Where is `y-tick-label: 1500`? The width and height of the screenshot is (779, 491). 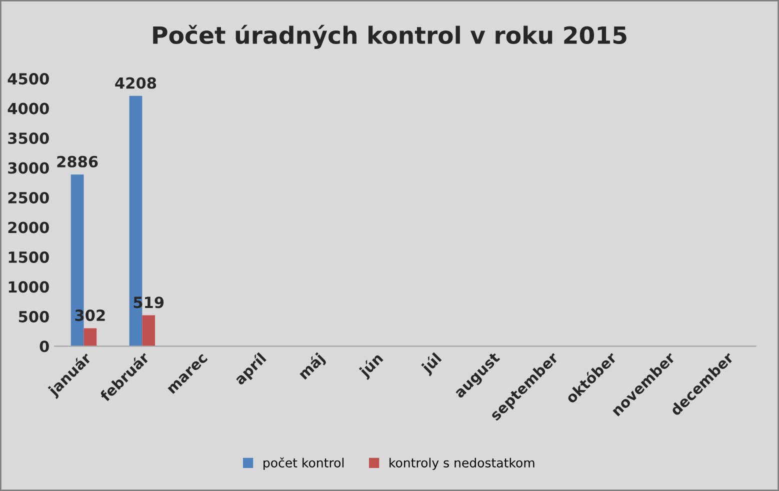
y-tick-label: 1500 is located at coordinates (28, 257).